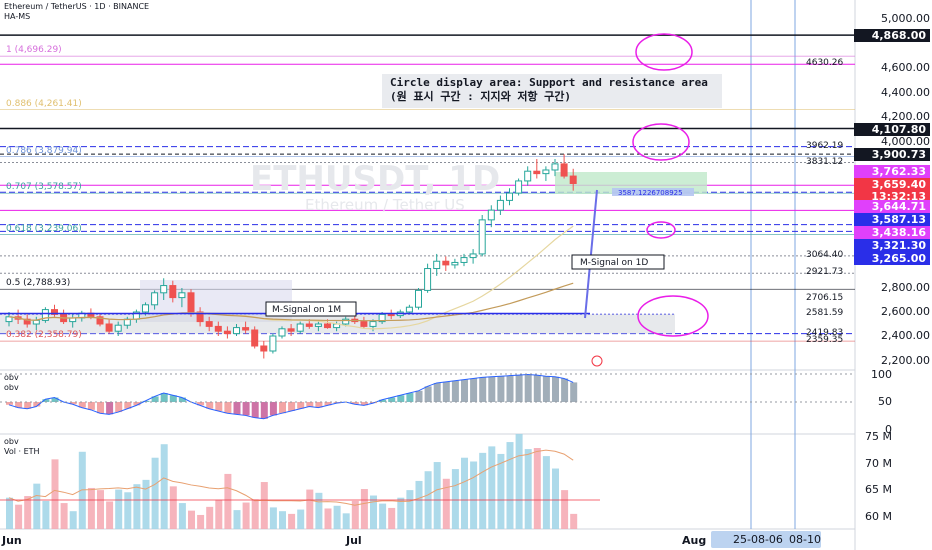  Describe the element at coordinates (291, 397) in the screenshot. I see `obv-line` at that location.